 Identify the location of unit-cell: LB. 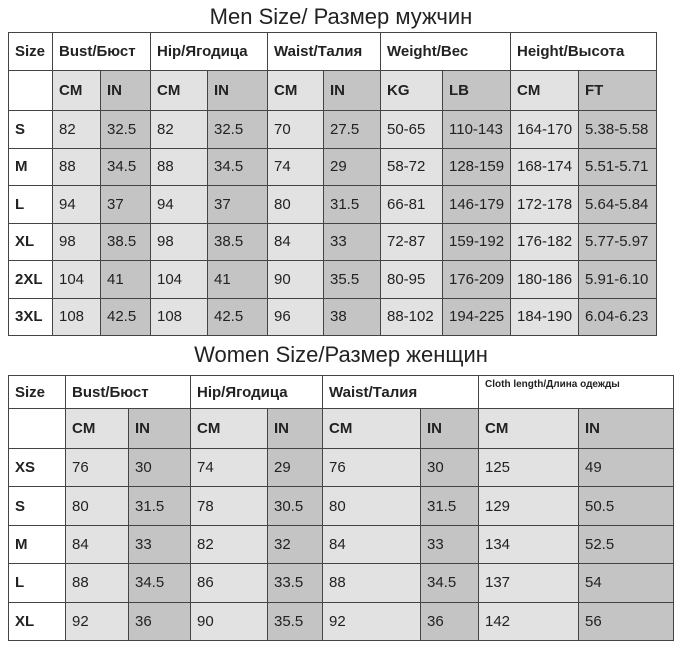
(476, 90).